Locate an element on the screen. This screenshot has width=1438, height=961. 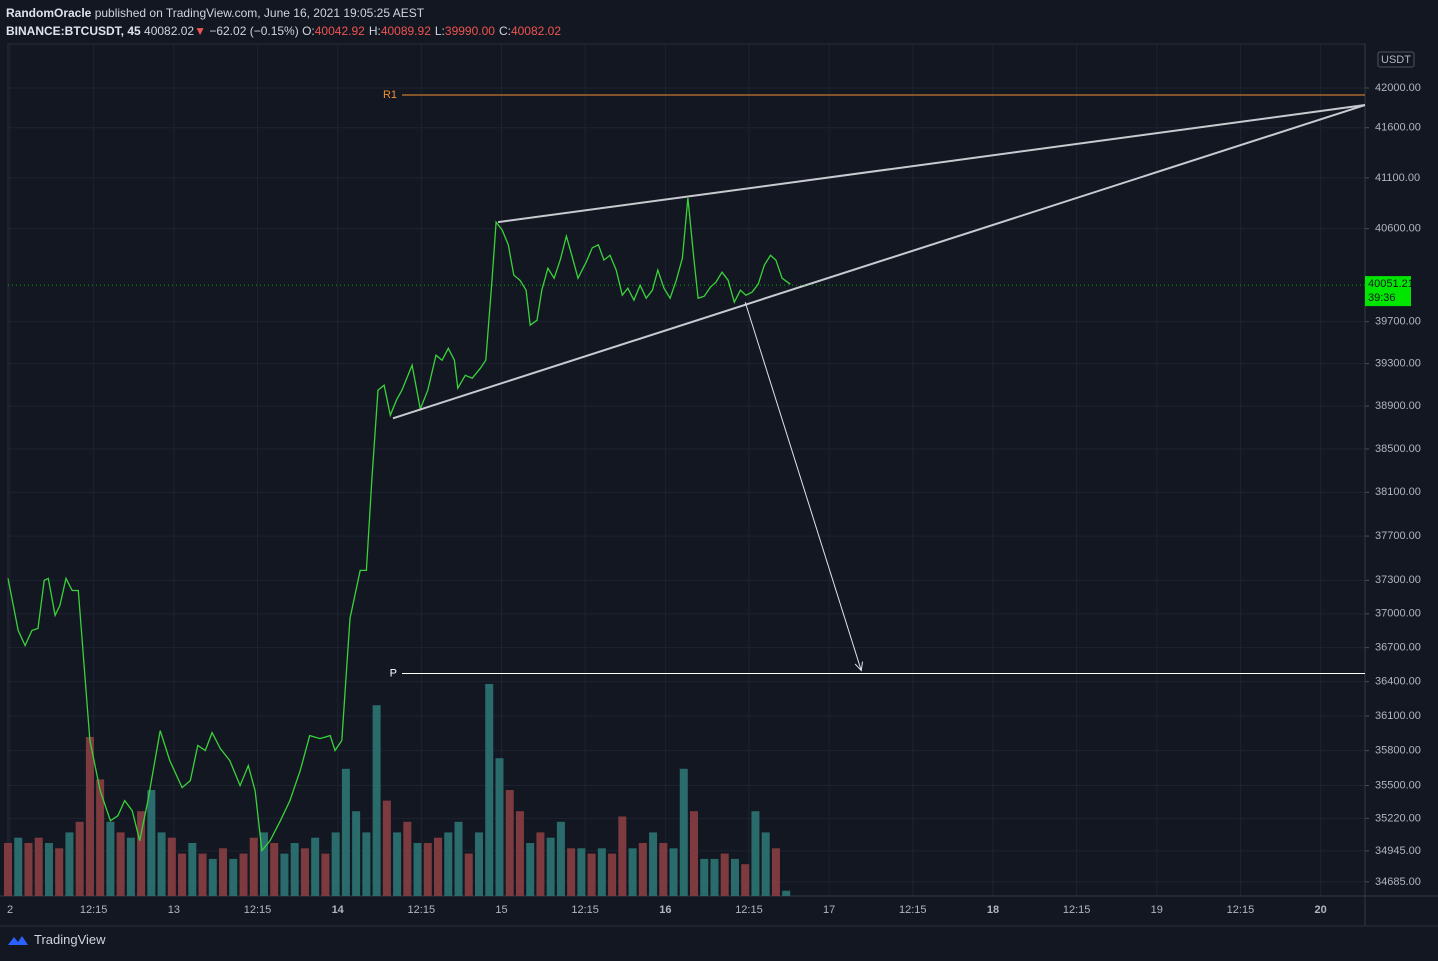
ohlc-label: O: is located at coordinates (308, 31).